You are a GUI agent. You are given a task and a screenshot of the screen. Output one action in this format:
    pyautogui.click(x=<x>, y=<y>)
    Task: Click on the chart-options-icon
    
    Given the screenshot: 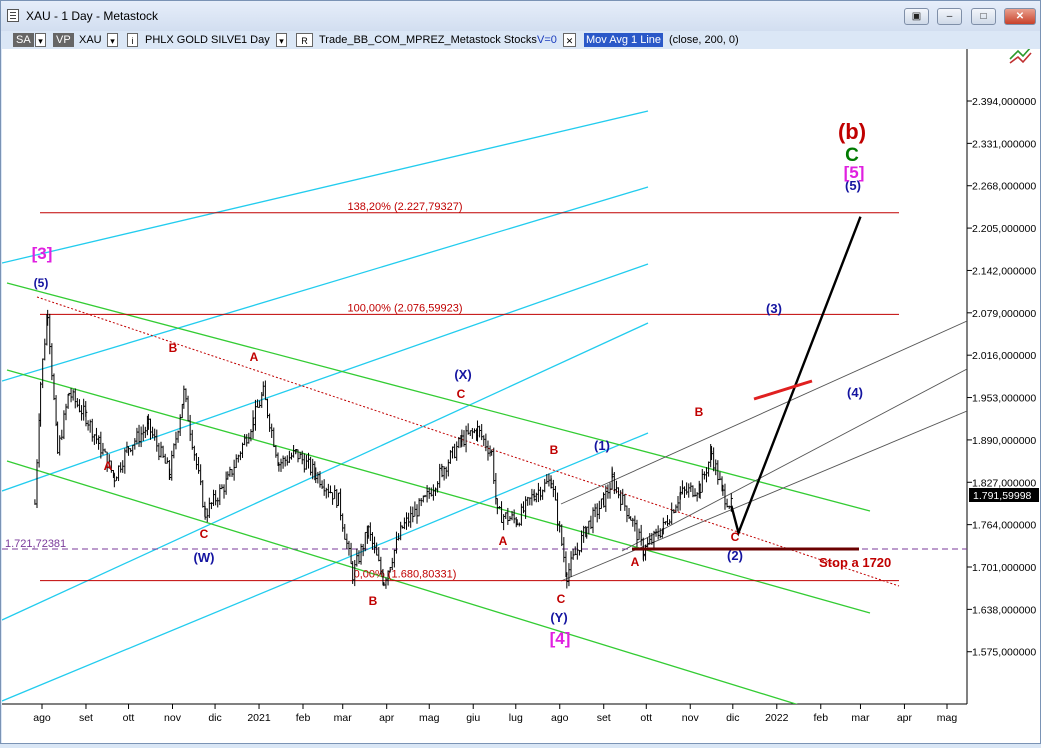 What is the action you would take?
    pyautogui.click(x=1020, y=55)
    